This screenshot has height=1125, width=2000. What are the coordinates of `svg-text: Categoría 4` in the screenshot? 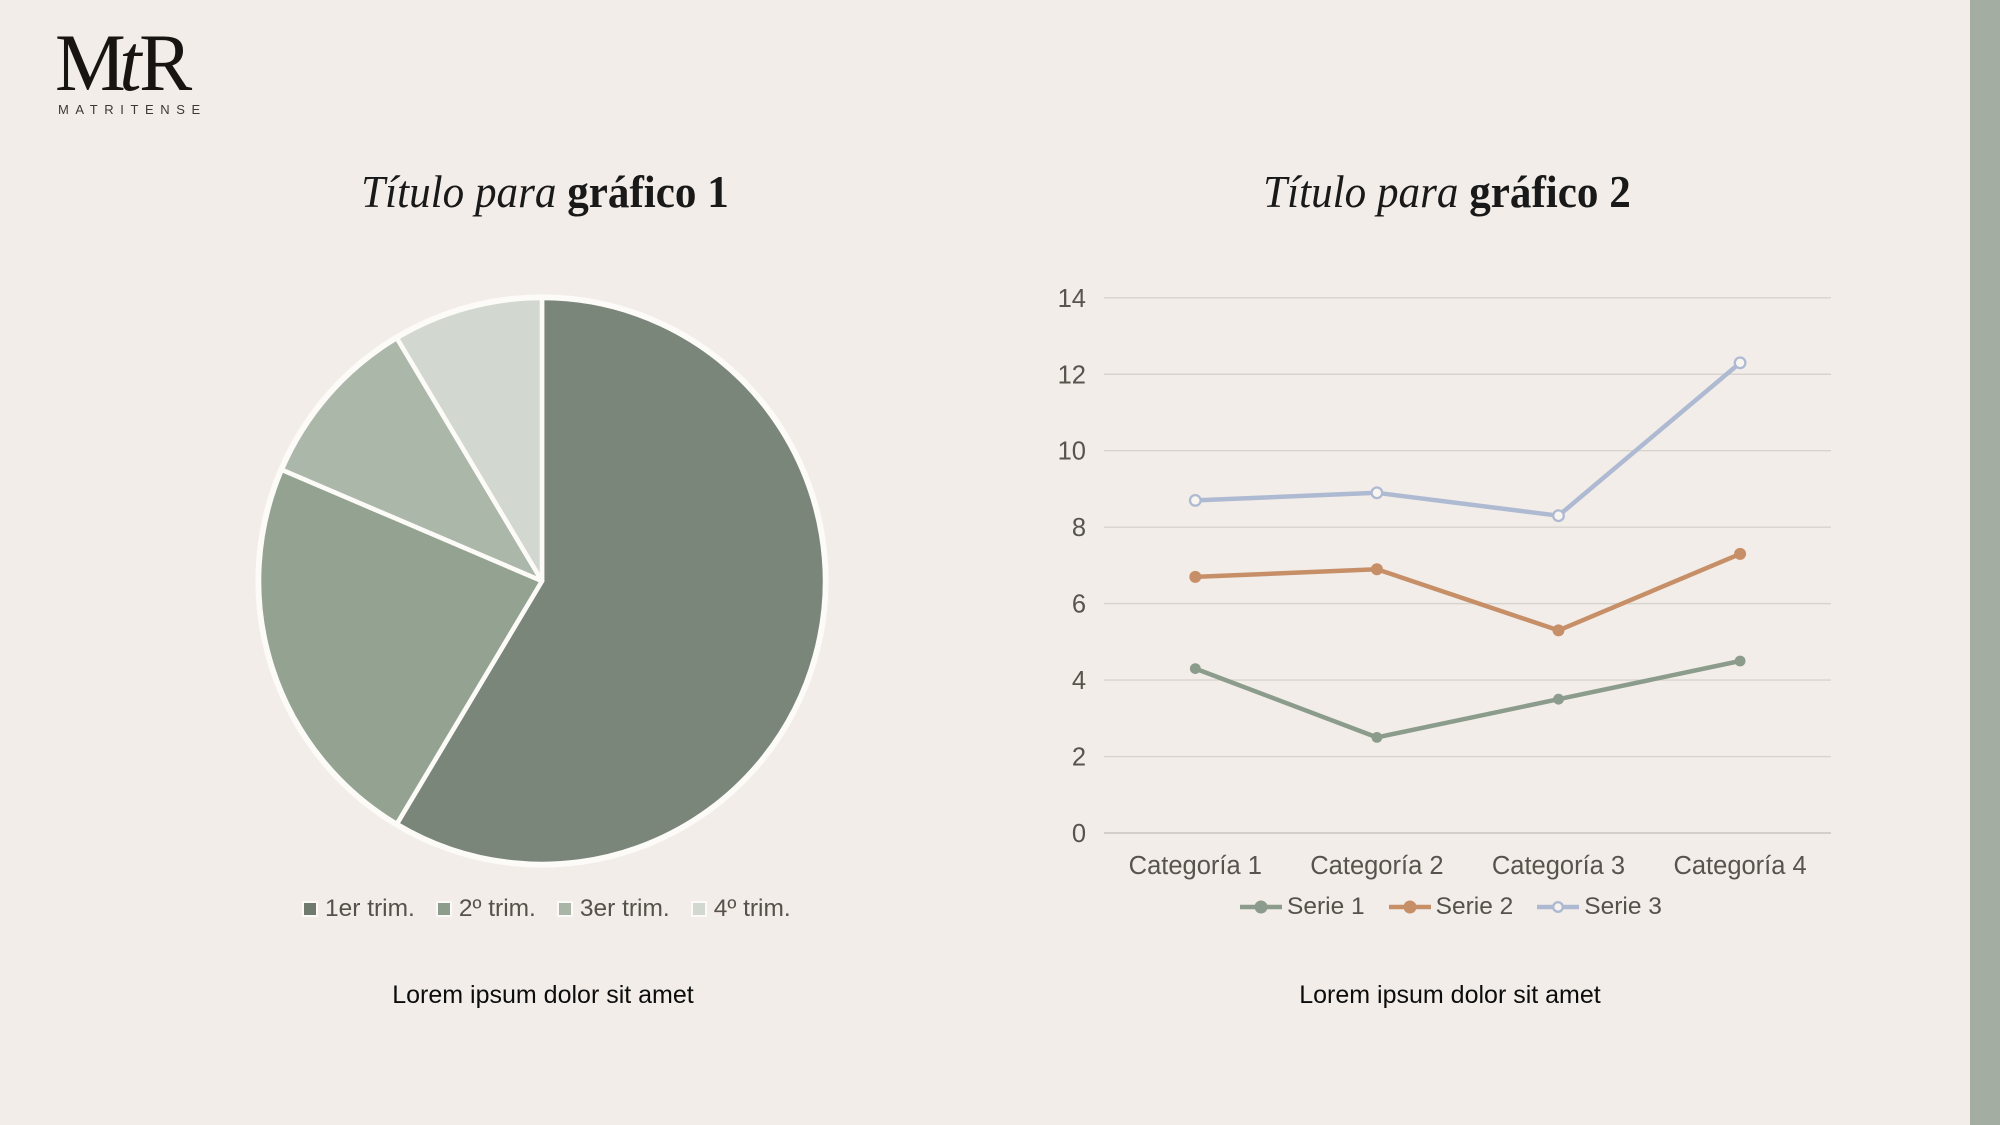 It's located at (1739, 866).